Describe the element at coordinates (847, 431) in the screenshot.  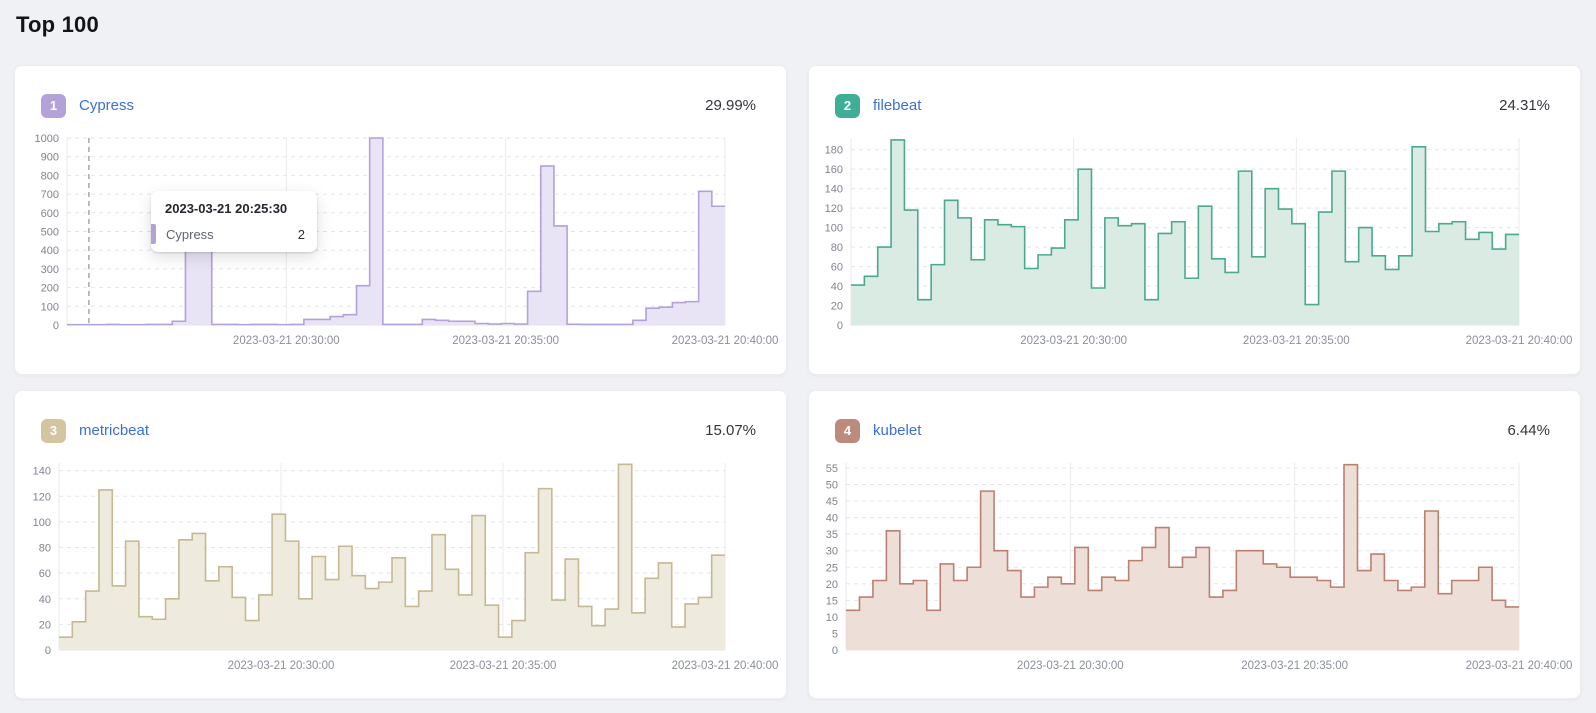
I see `rank-badge: 4` at that location.